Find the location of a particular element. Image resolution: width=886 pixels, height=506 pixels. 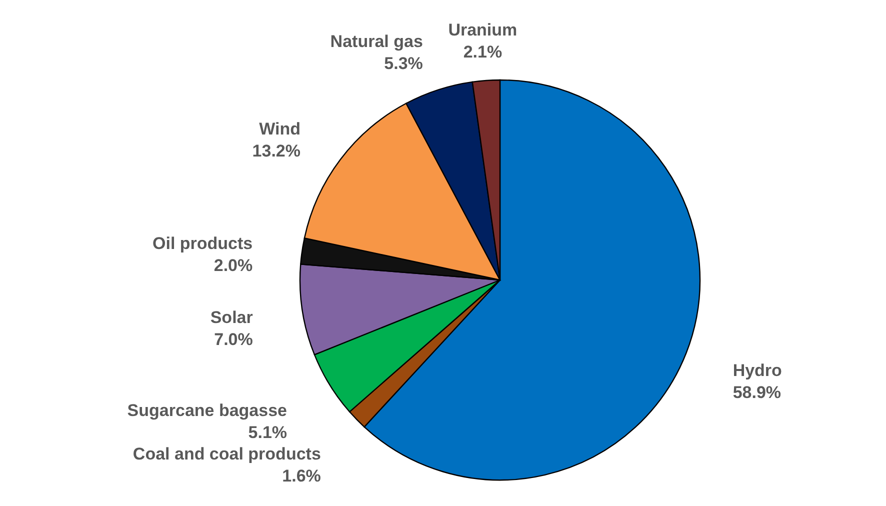

data-label: 2.0% is located at coordinates (233, 265).